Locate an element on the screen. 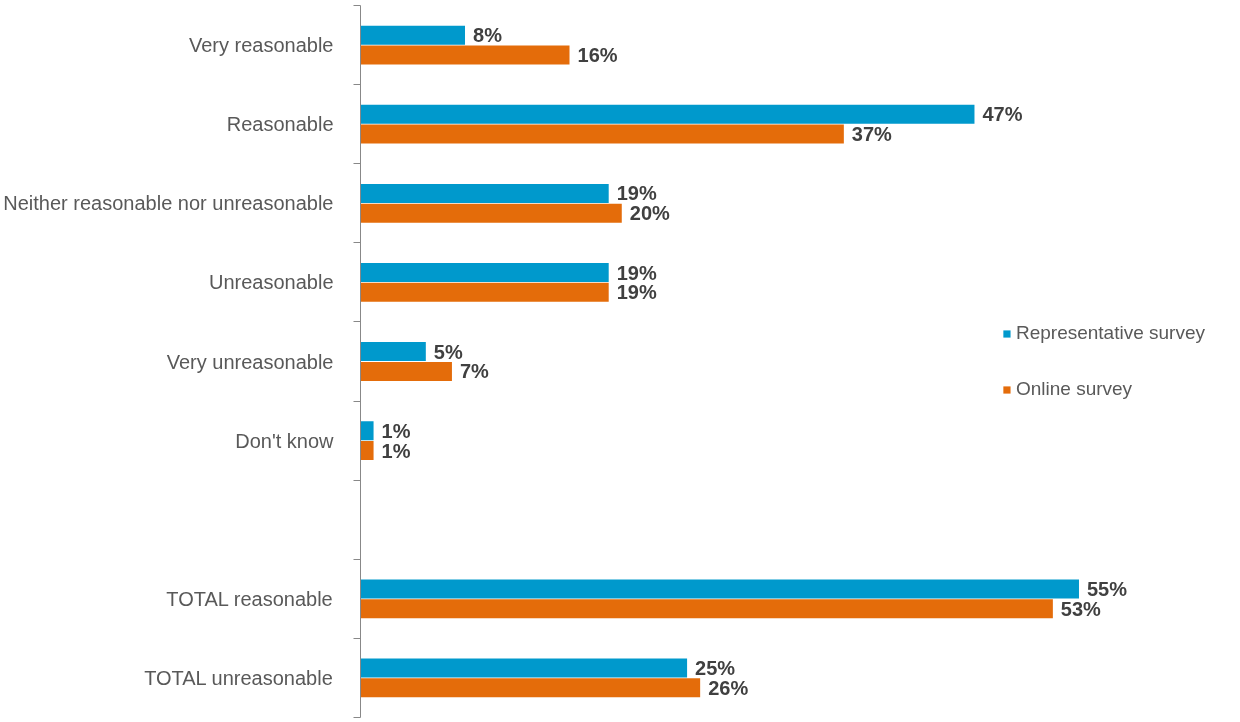 This screenshot has width=1240, height=722. y-tick-label: Neither reasonable nor unreasonable is located at coordinates (168, 203).